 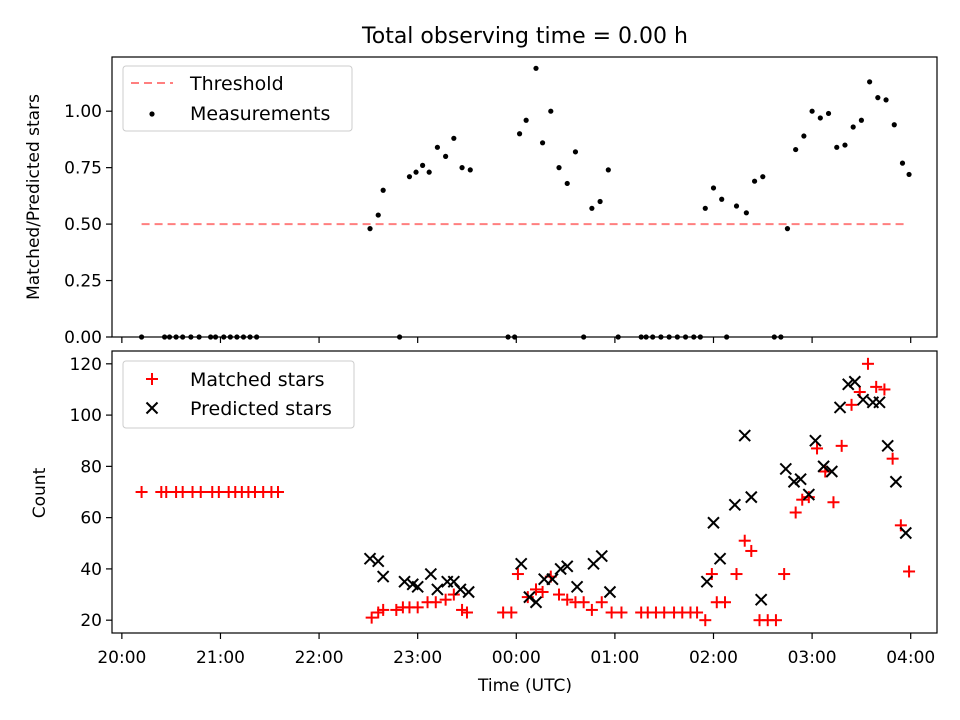 What do you see at coordinates (91, 621) in the screenshot?
I see `count-y-tick-label: 20` at bounding box center [91, 621].